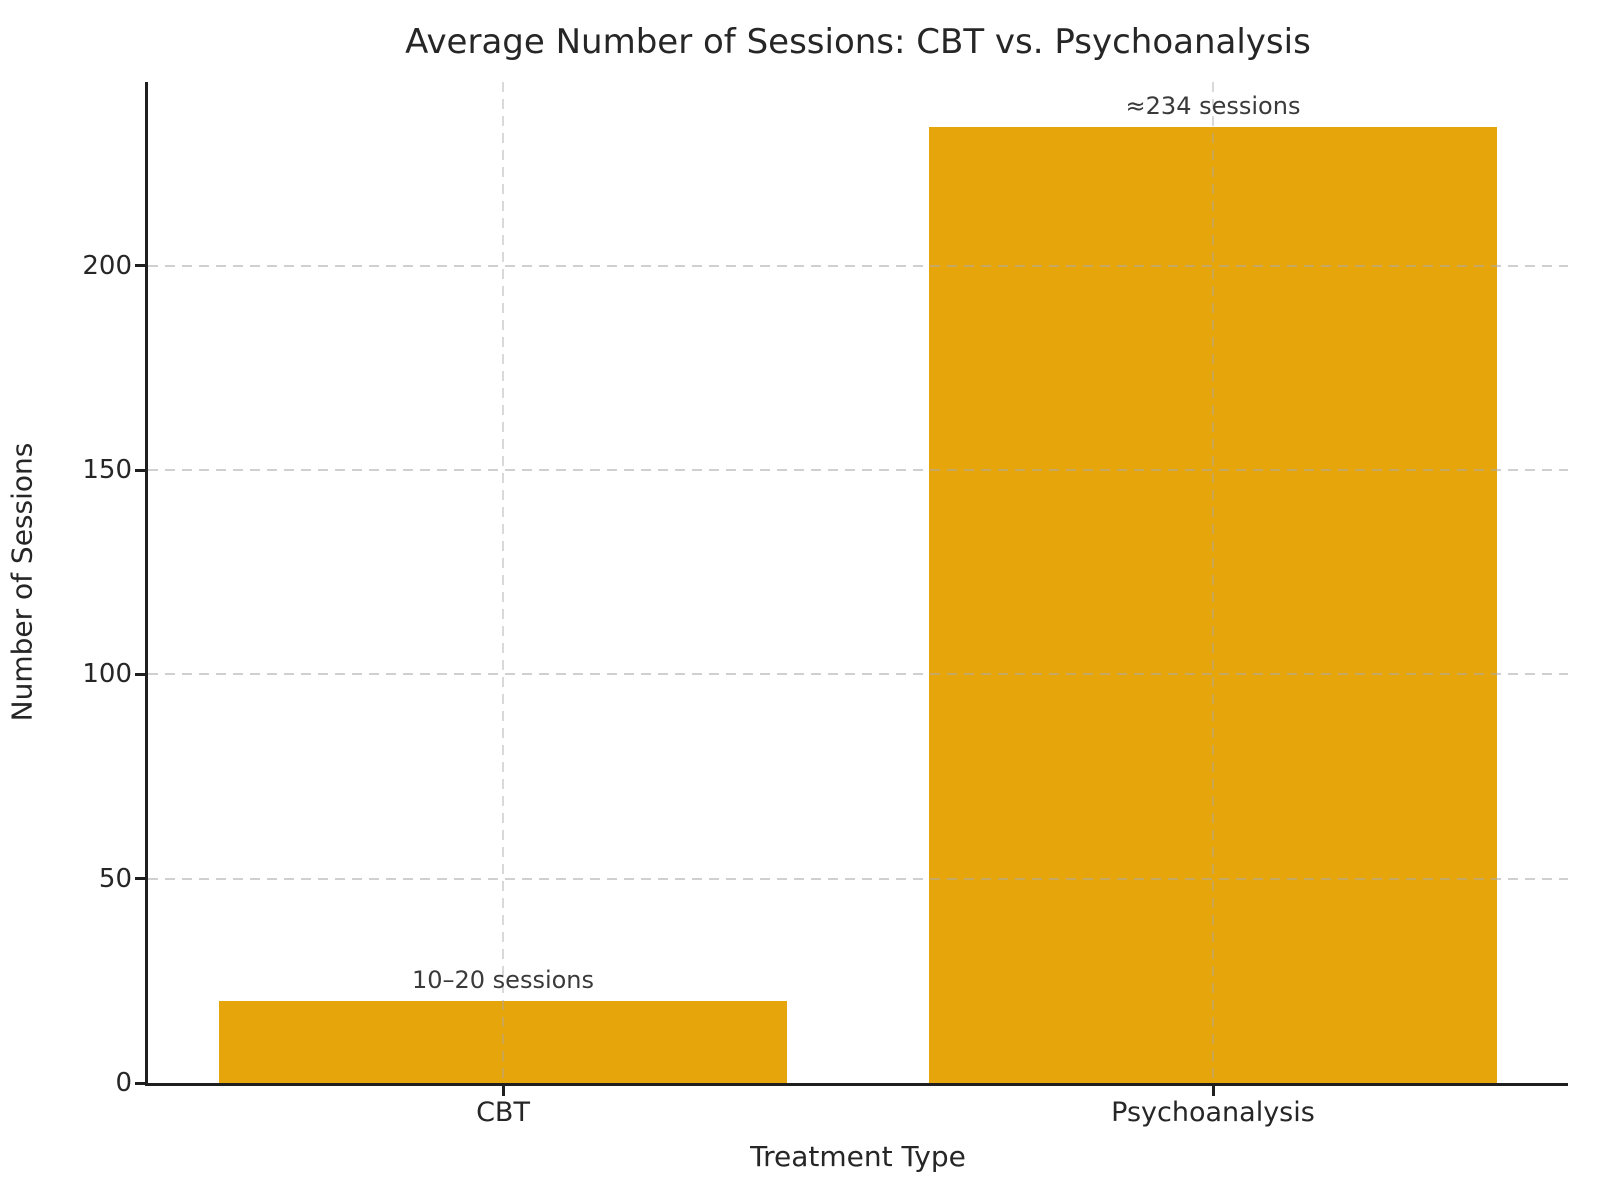 The width and height of the screenshot is (1600, 1200). What do you see at coordinates (856, 1084) in the screenshot?
I see `x-axis-spine` at bounding box center [856, 1084].